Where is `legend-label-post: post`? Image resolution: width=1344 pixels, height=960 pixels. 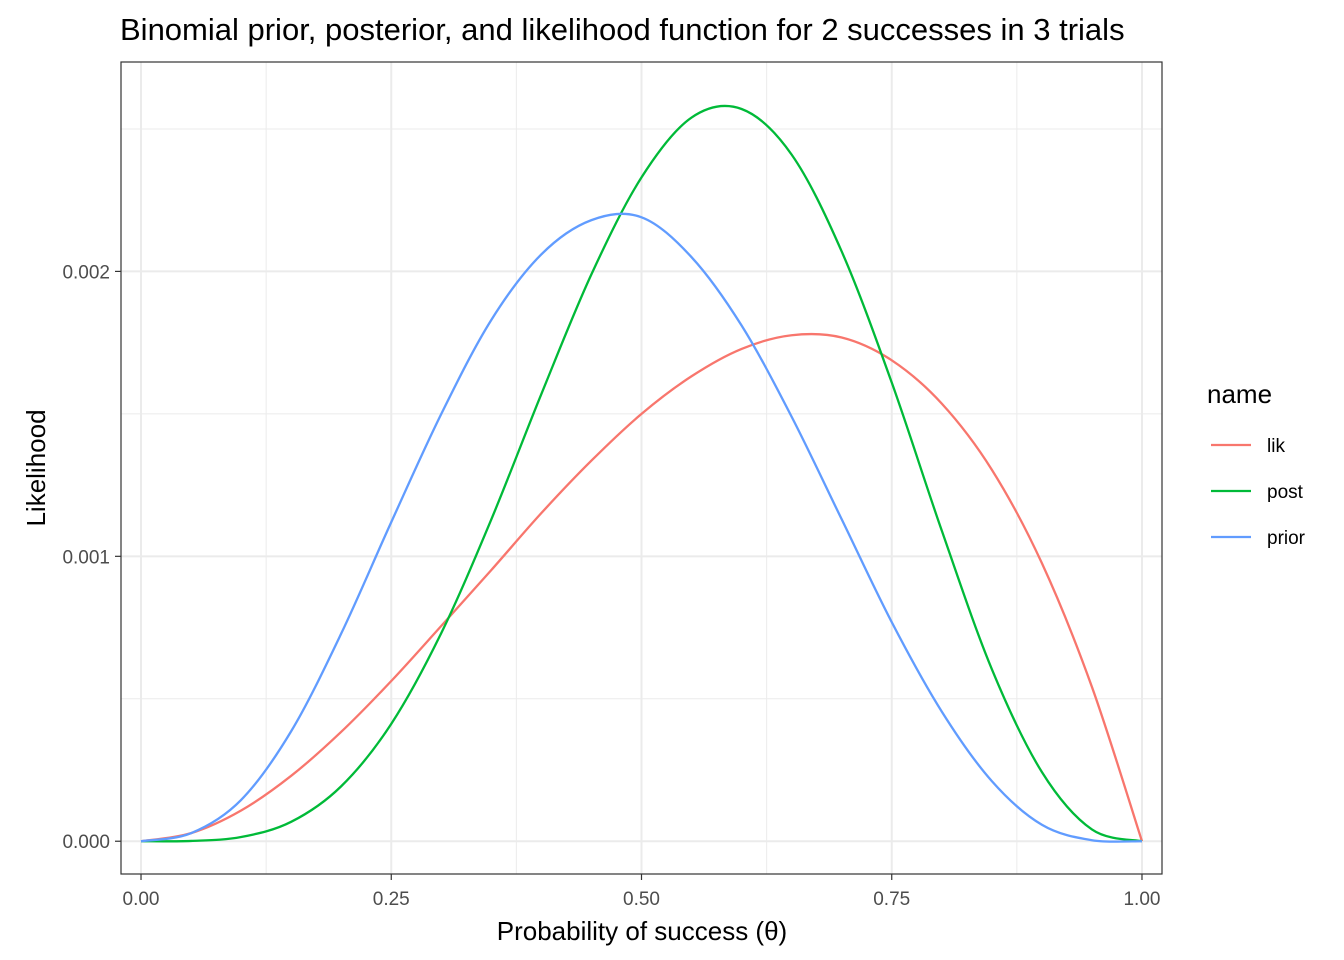
legend-label-post: post is located at coordinates (1285, 492).